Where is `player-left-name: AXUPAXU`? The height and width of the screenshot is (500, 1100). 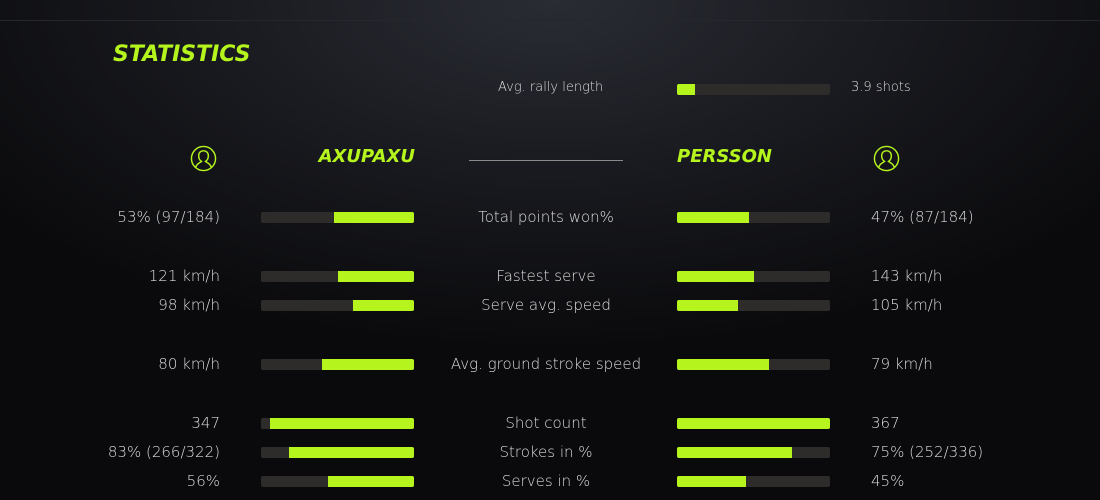
player-left-name: AXUPAXU is located at coordinates (366, 156).